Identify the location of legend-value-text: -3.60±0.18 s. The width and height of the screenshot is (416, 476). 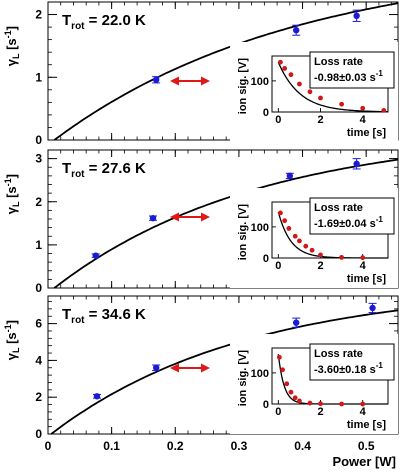
(345, 370).